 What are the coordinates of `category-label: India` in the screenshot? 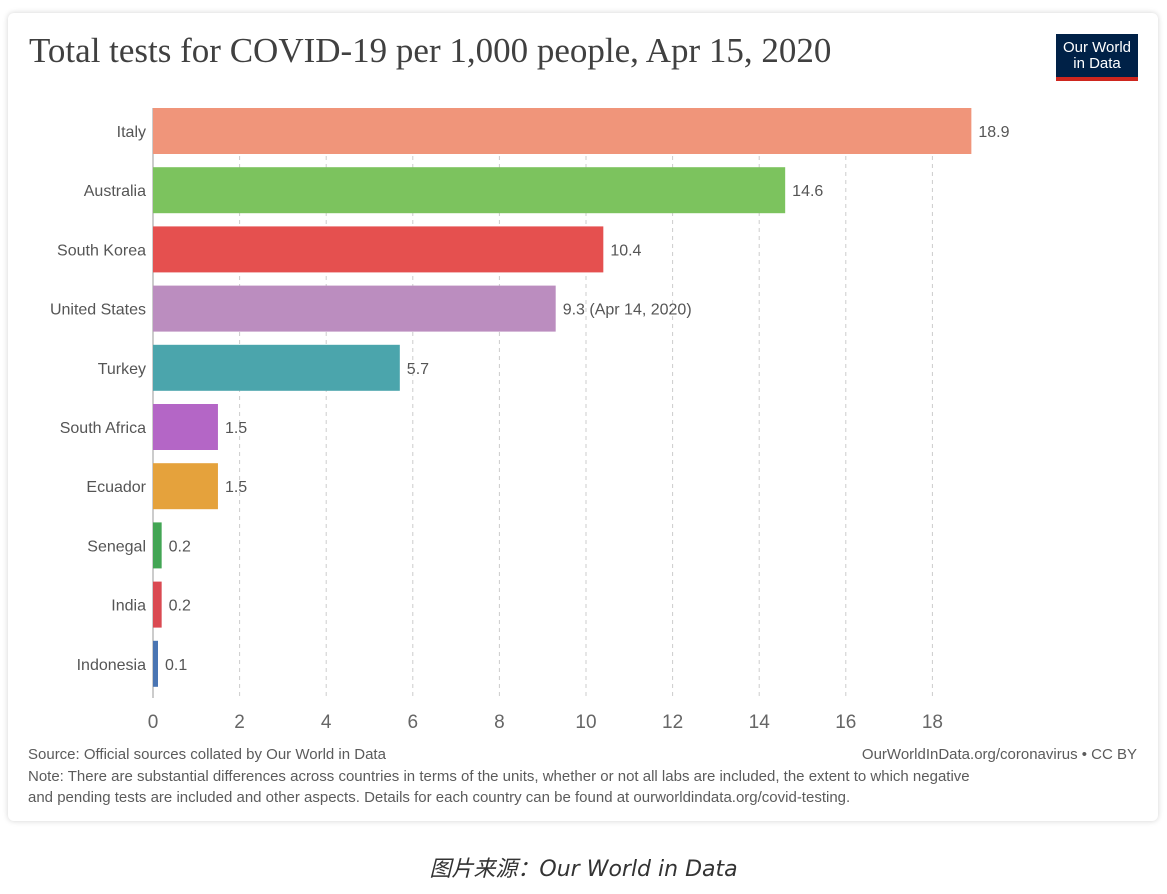 It's located at (128, 606).